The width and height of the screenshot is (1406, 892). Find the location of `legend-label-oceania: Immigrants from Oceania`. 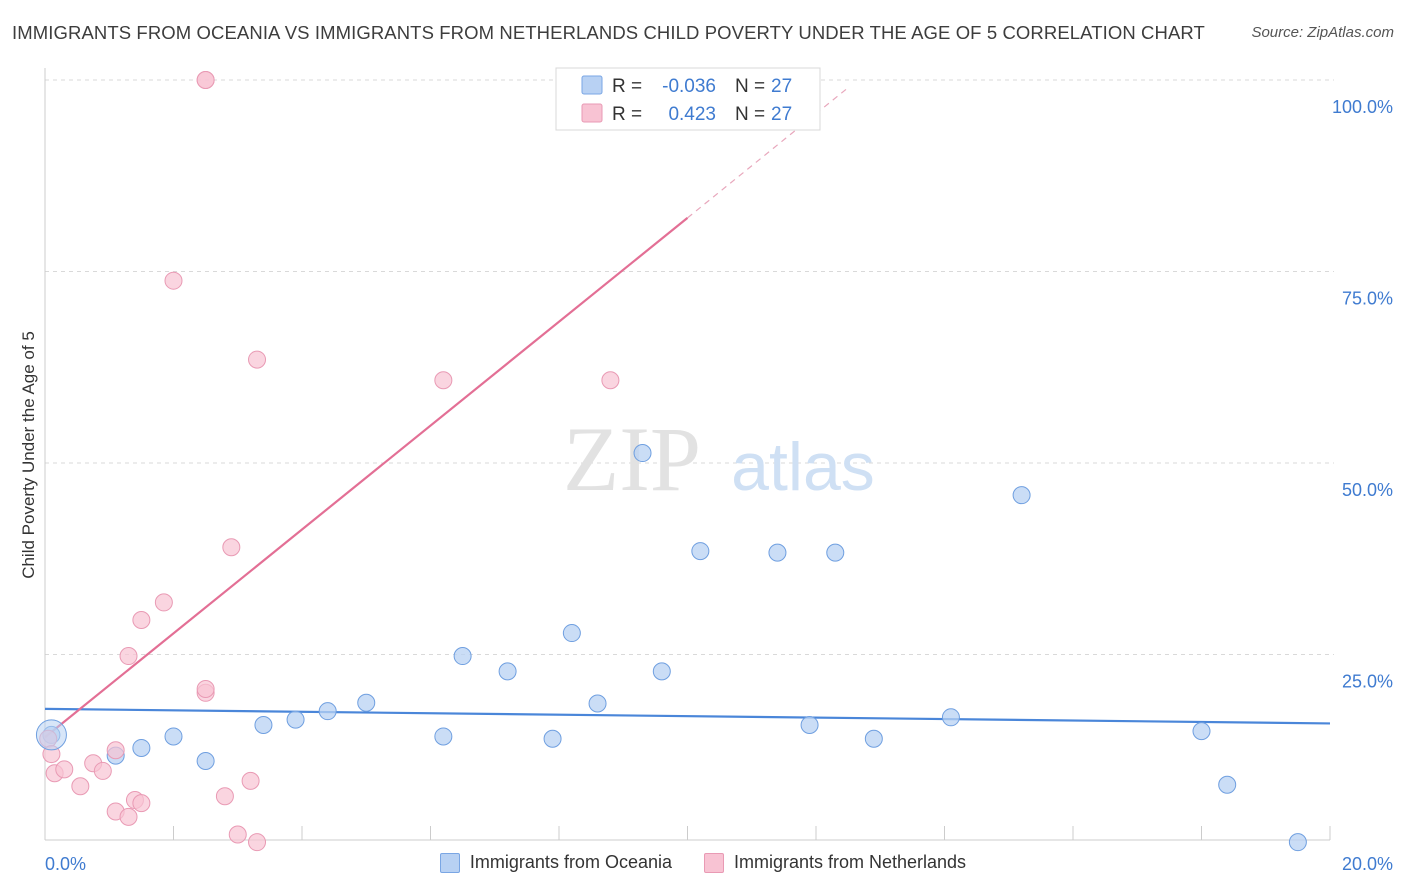

legend-label-oceania: Immigrants from Oceania is located at coordinates (570, 862).